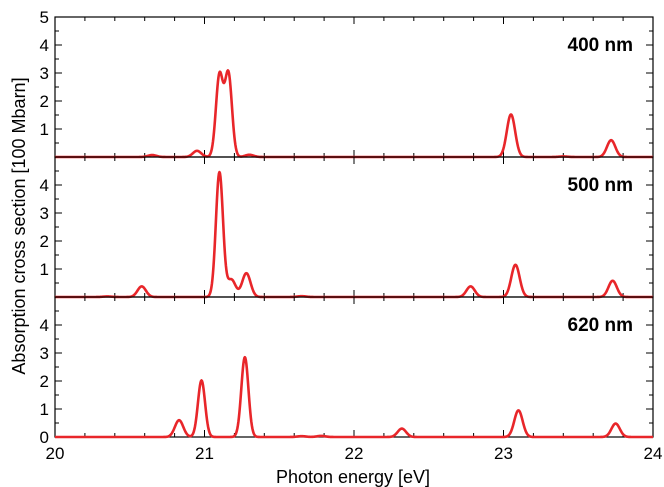 The height and width of the screenshot is (487, 664). I want to click on x-tick-label: 24, so click(653, 453).